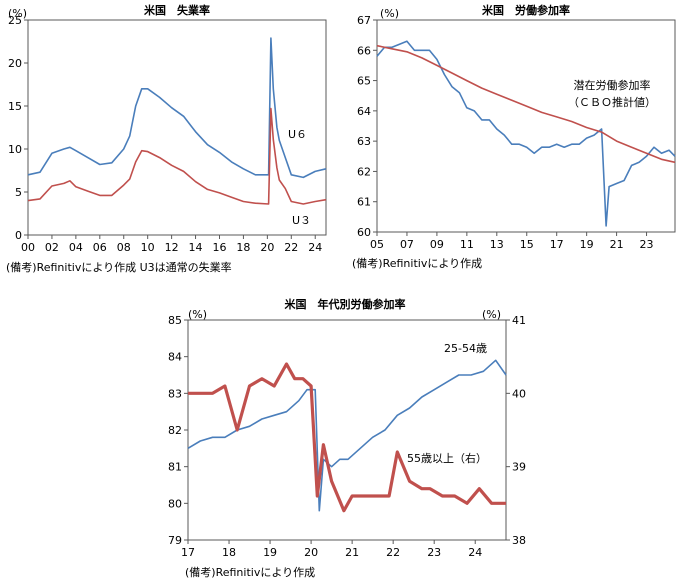  Describe the element at coordinates (219, 247) in the screenshot. I see `x-tick-label: 16` at that location.